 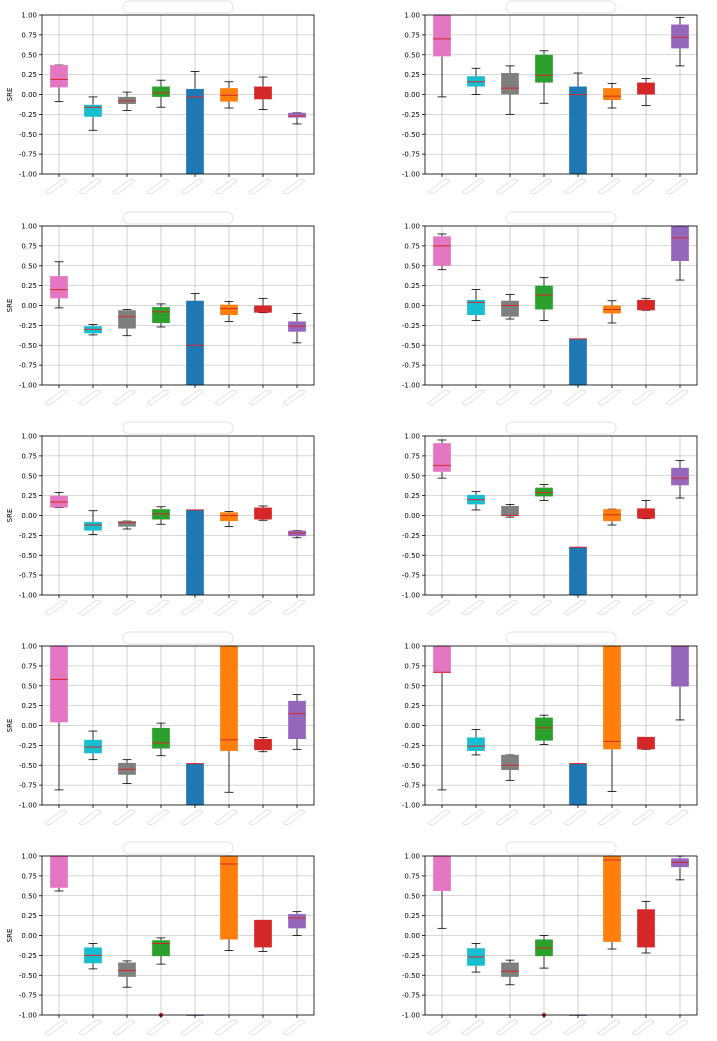 I want to click on y-axis-label: SRE, so click(x=10, y=95).